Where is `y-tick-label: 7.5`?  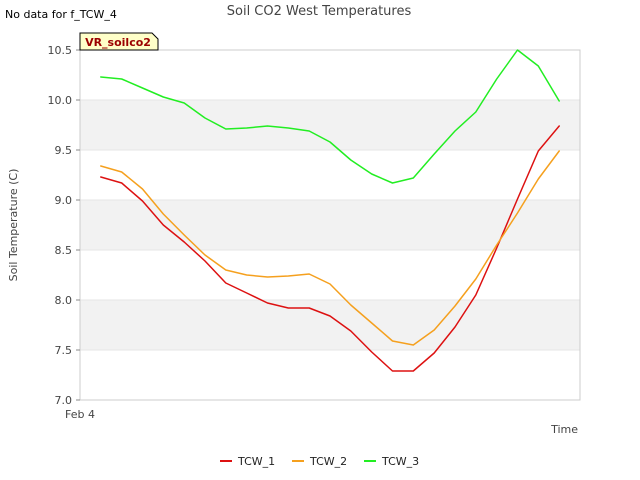 y-tick-label: 7.5 is located at coordinates (64, 350).